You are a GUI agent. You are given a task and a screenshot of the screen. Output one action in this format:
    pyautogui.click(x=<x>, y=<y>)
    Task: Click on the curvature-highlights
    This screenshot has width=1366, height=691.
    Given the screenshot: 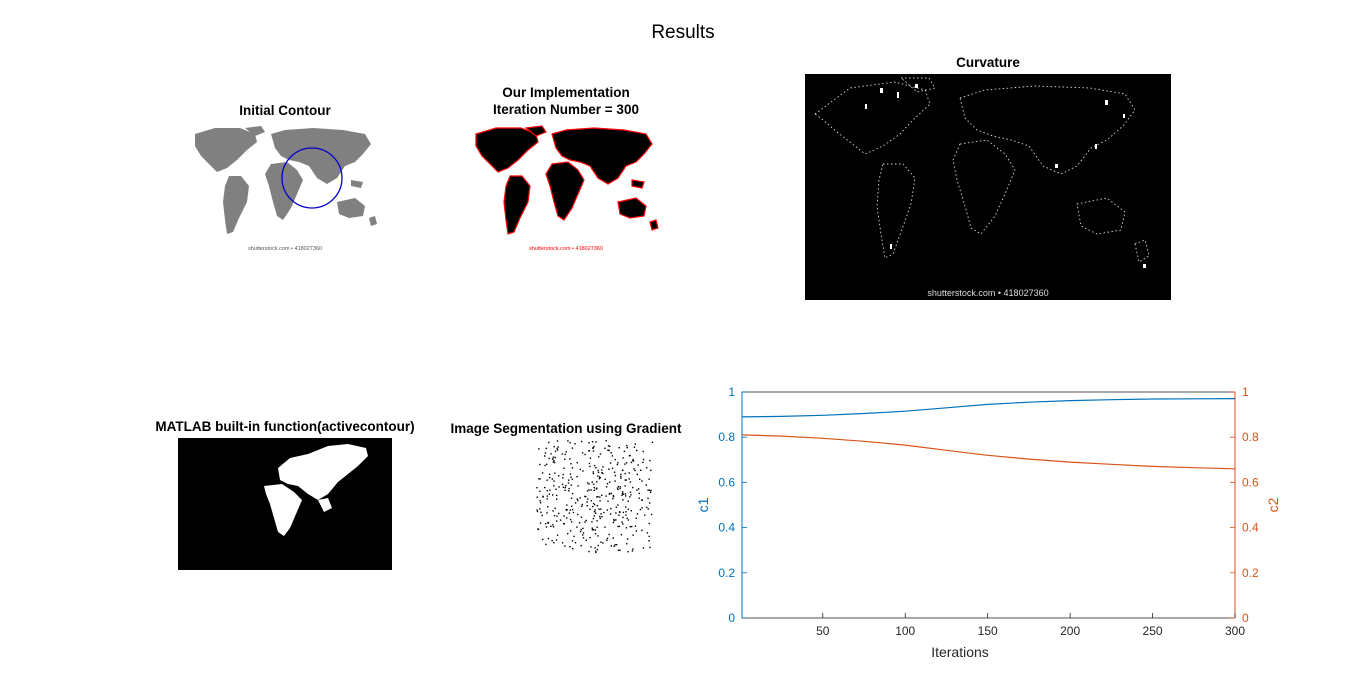 What is the action you would take?
    pyautogui.click(x=1005, y=176)
    